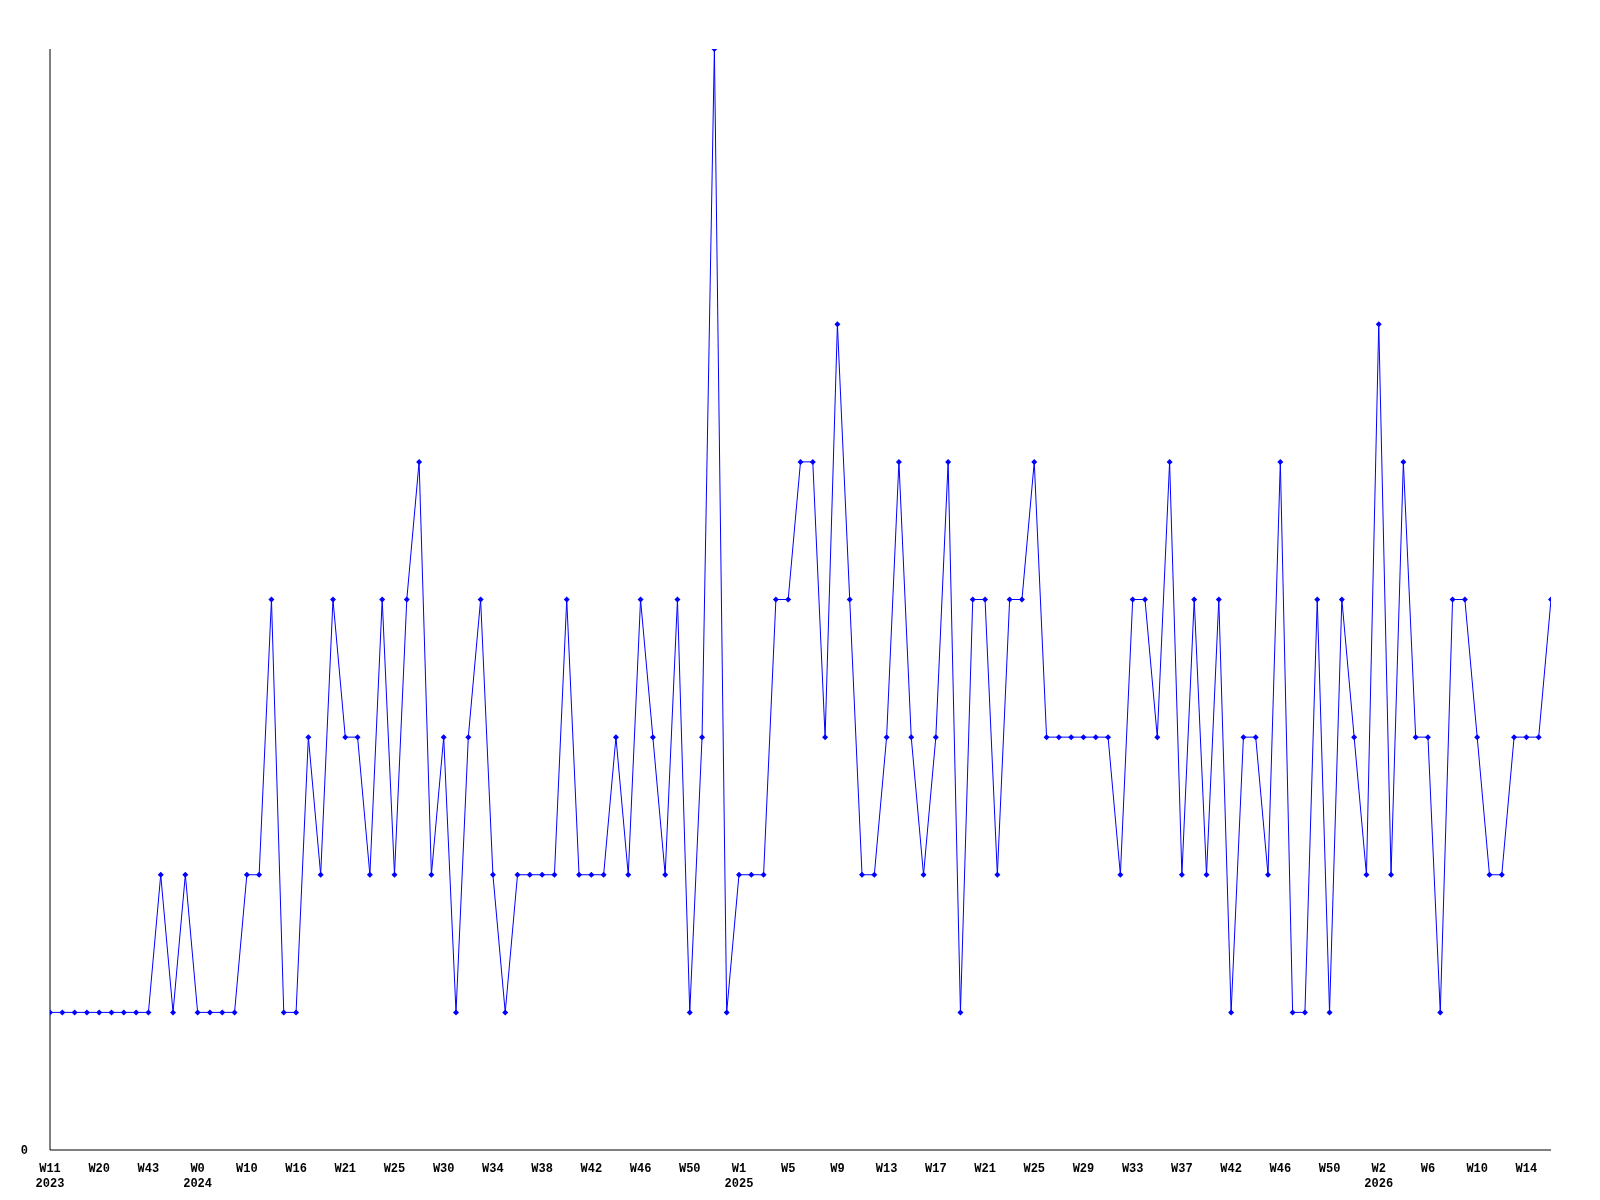  What do you see at coordinates (198, 1176) in the screenshot?
I see `x-tick-label: W0 2024` at bounding box center [198, 1176].